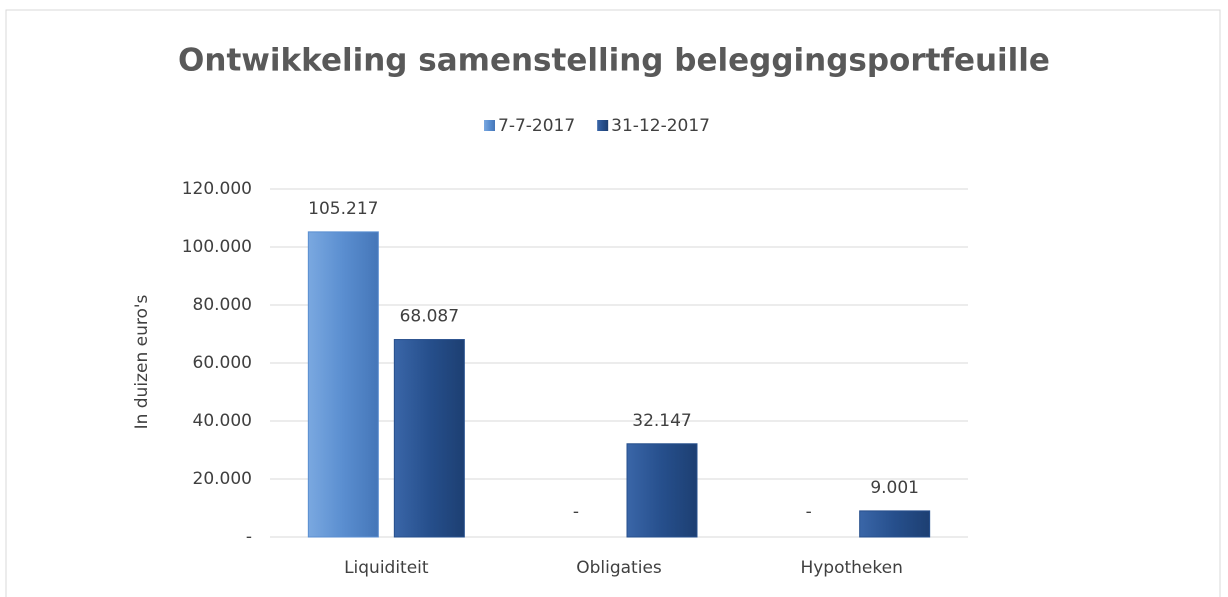 The width and height of the screenshot is (1228, 597). Describe the element at coordinates (851, 568) in the screenshot. I see `x-tick-label: Hypotheken` at that location.